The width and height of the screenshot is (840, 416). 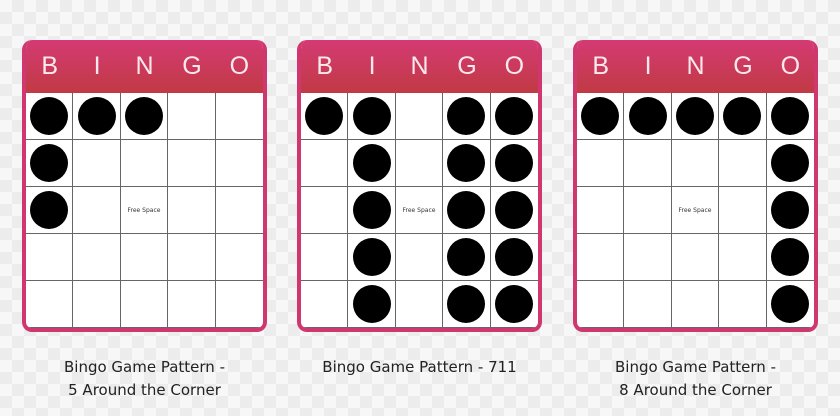 I want to click on pattern-title-line: 5 Around the Corner, so click(x=144, y=390).